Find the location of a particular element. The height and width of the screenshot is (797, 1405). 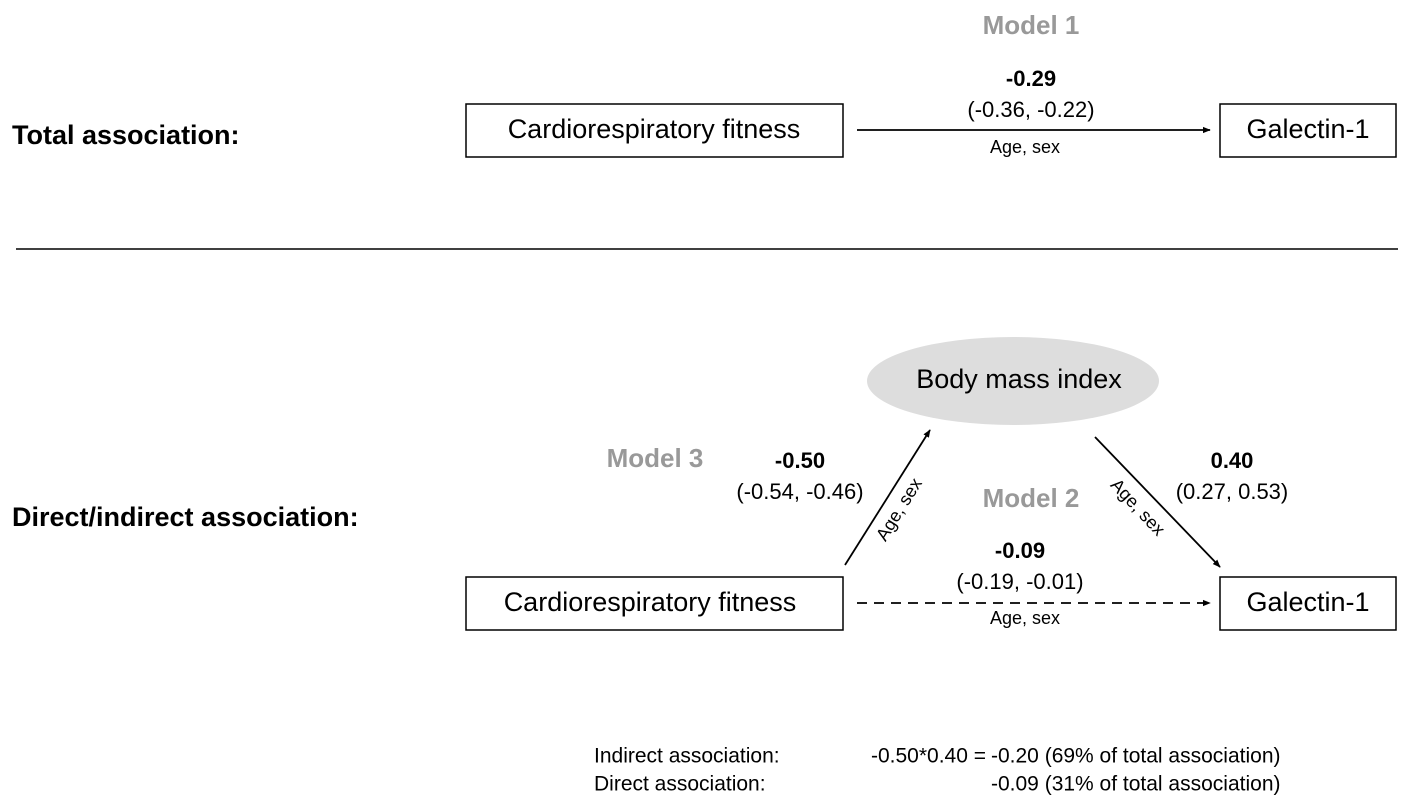

estimate: 0.40 is located at coordinates (1232, 460).